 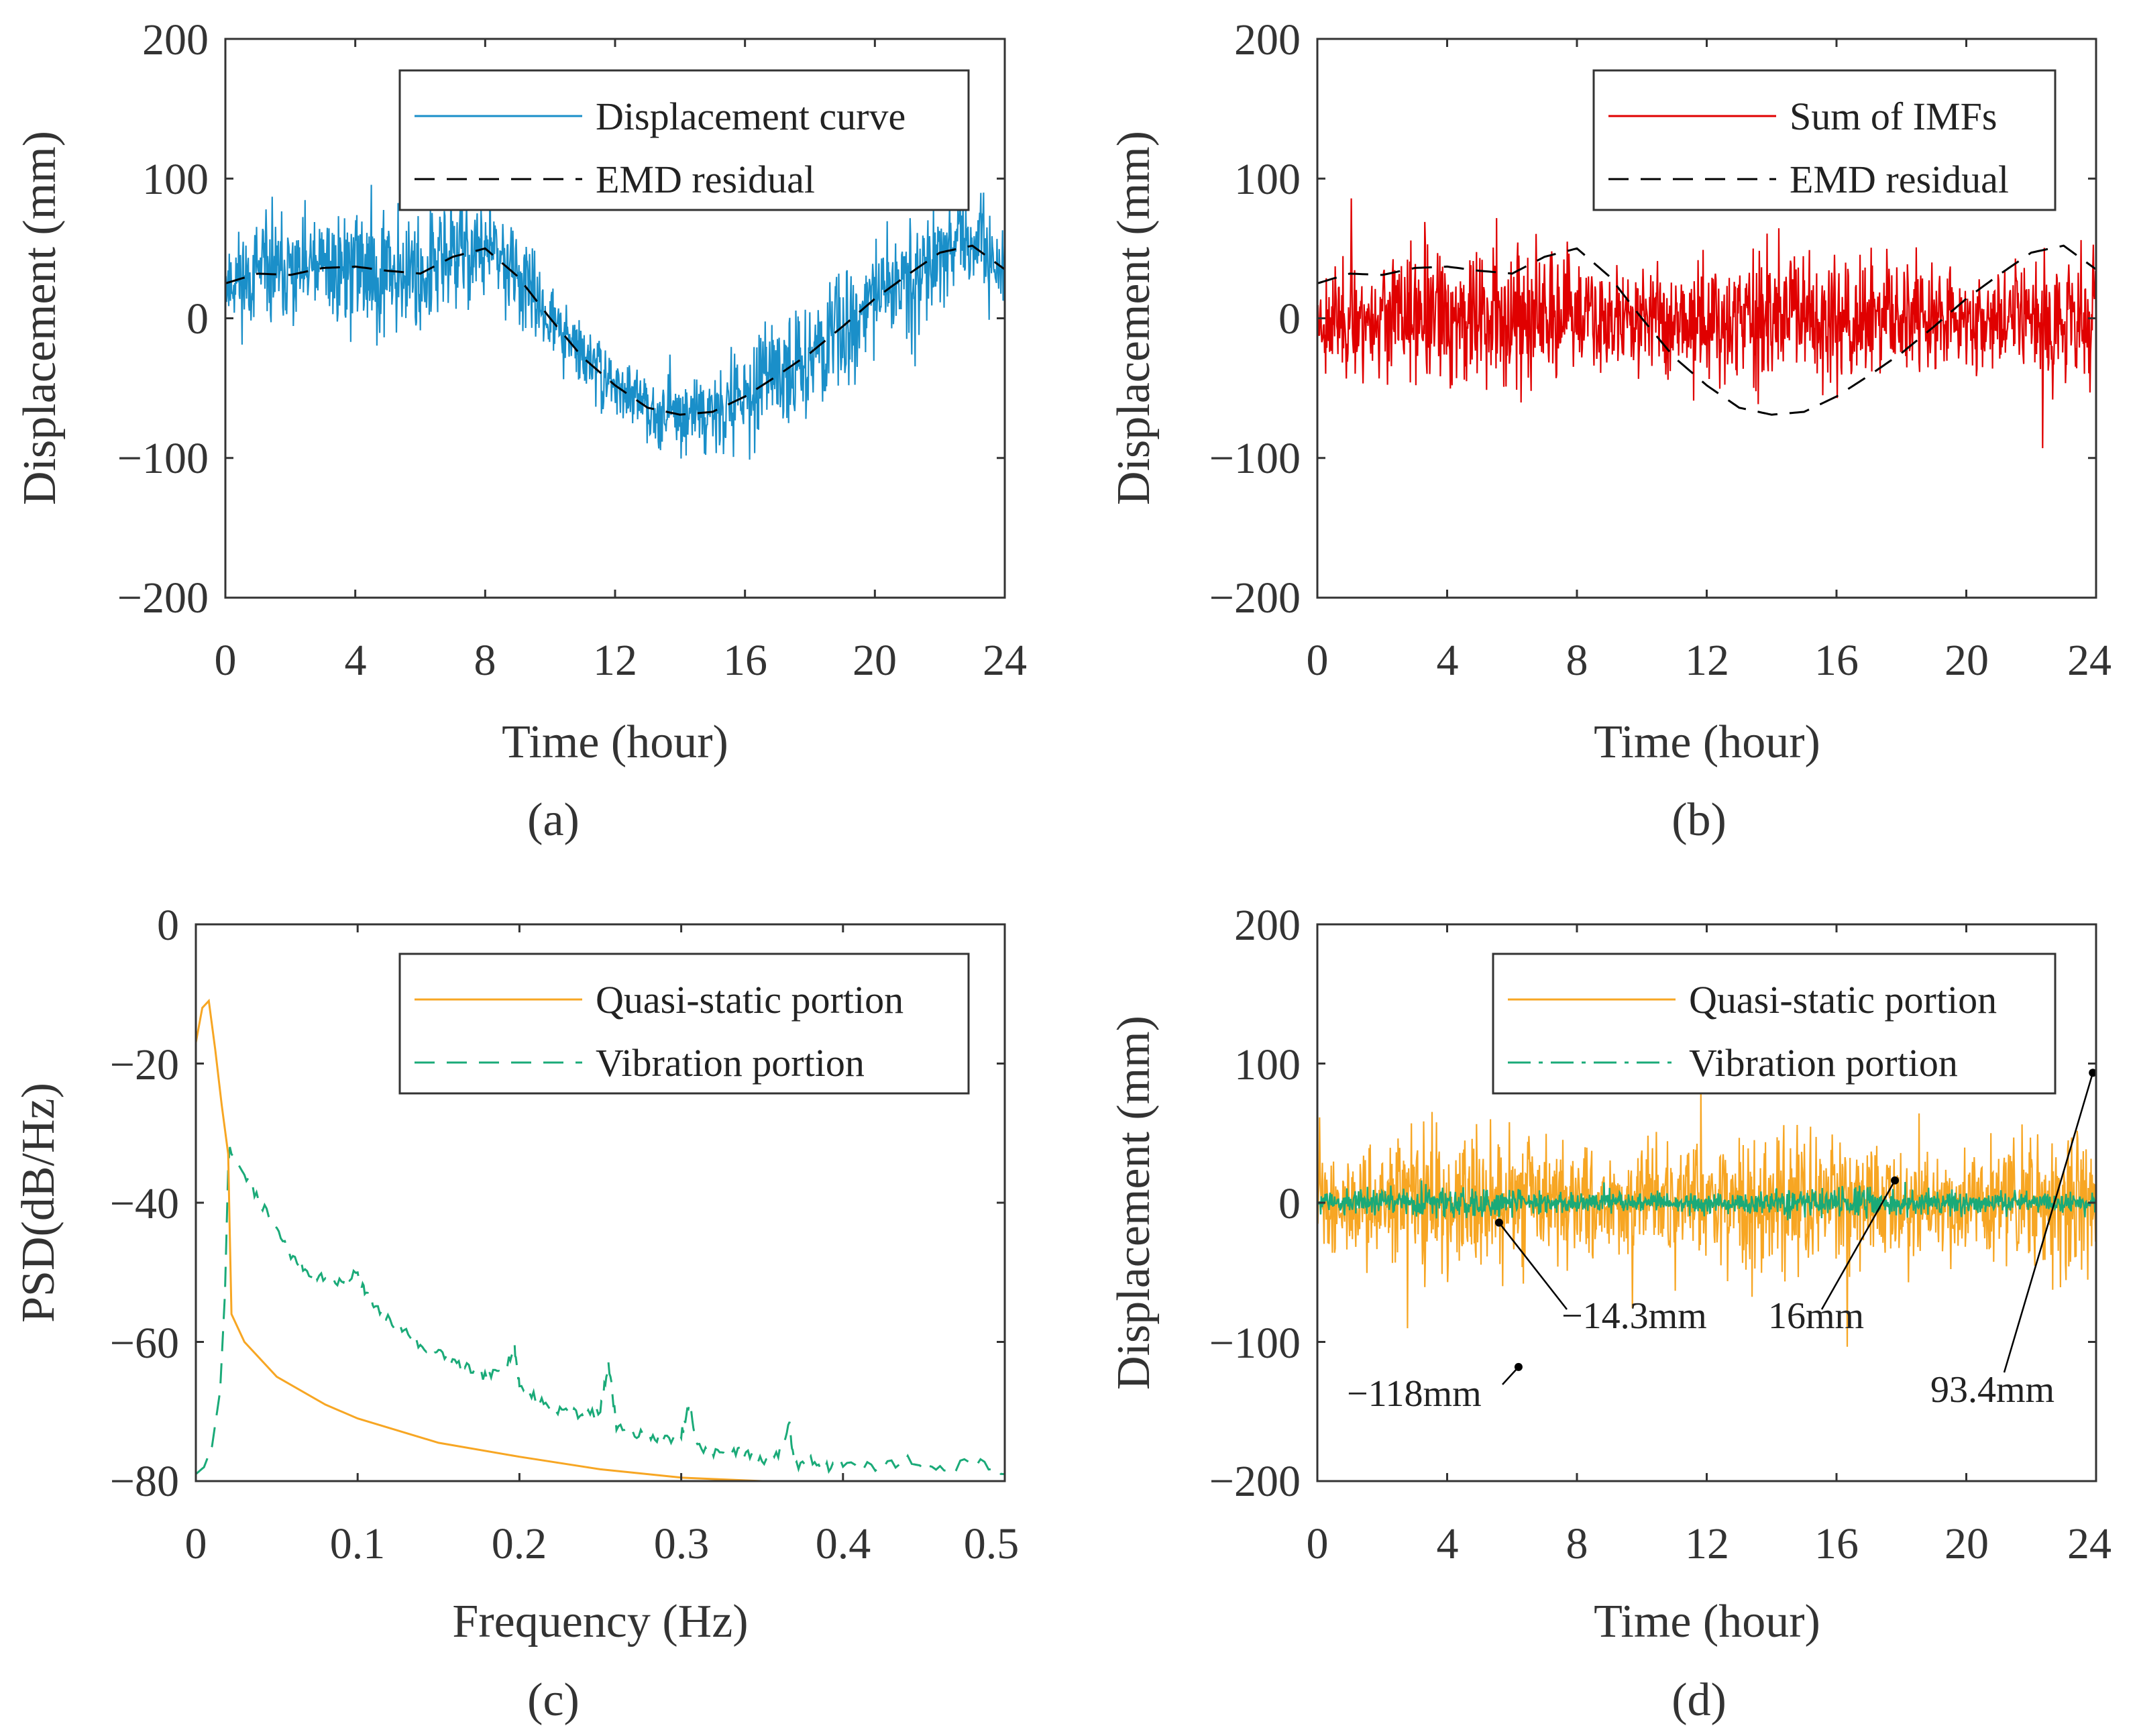 I want to click on panel-caption: (c), so click(x=554, y=1700).